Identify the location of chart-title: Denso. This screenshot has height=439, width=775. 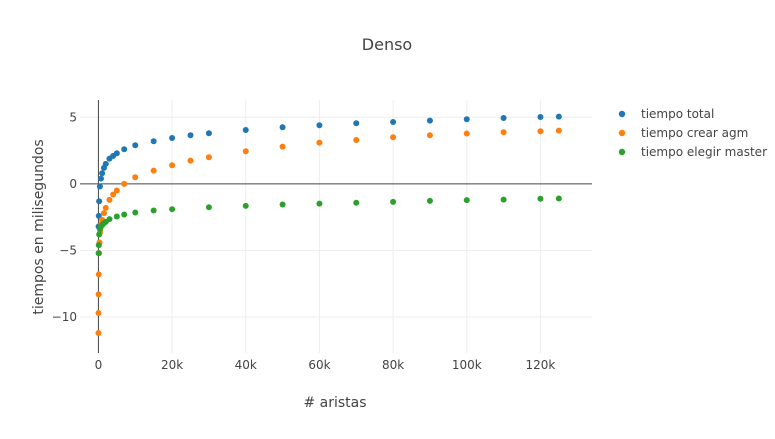
(387, 44).